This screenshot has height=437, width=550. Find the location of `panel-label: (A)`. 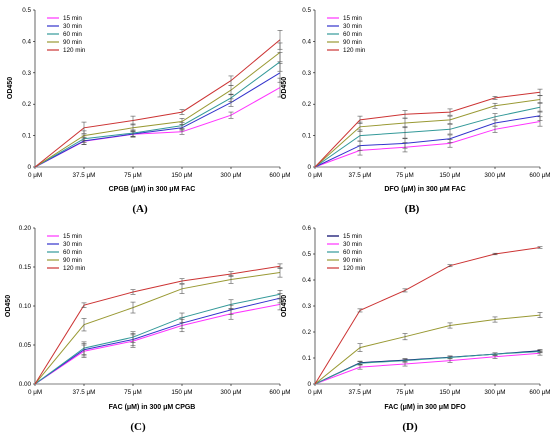

panel-label: (A) is located at coordinates (140, 209).